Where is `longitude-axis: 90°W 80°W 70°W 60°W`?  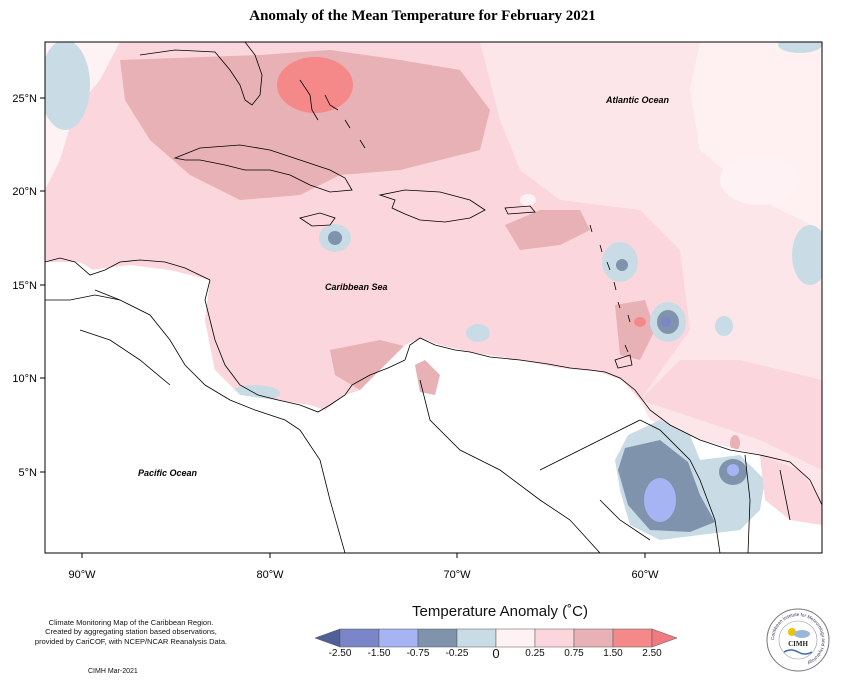 longitude-axis: 90°W 80°W 70°W 60°W is located at coordinates (363, 567).